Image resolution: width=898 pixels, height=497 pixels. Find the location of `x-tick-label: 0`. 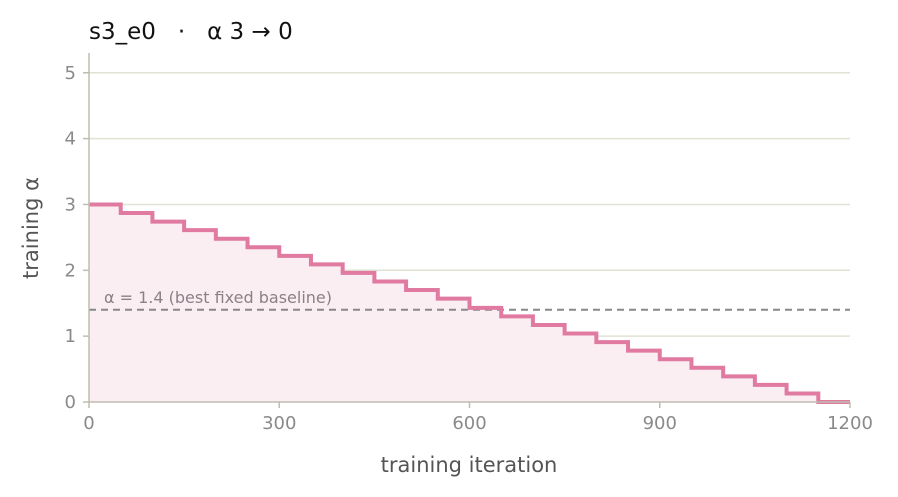

x-tick-label: 0 is located at coordinates (88, 423).